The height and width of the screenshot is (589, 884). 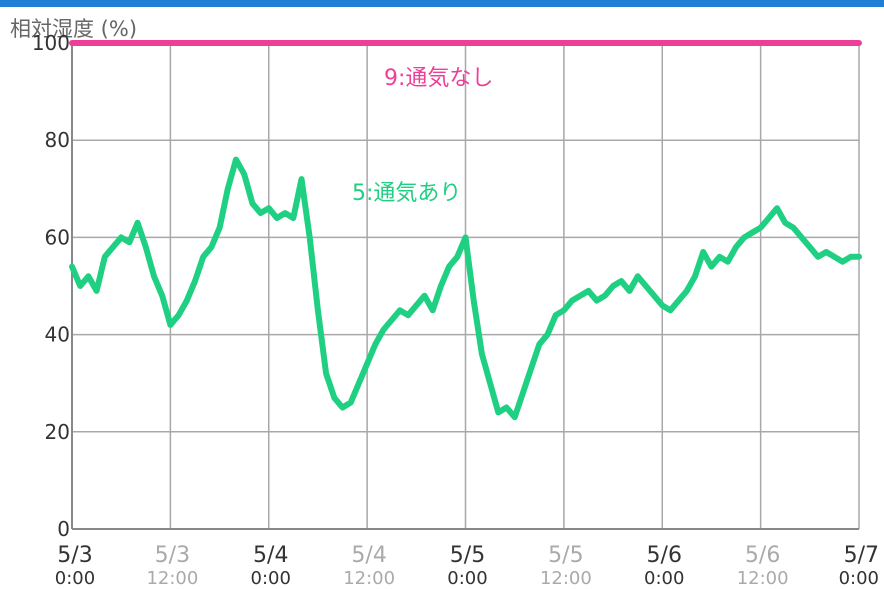 What do you see at coordinates (438, 78) in the screenshot?
I see `series-annotation-label: 9:通気なし` at bounding box center [438, 78].